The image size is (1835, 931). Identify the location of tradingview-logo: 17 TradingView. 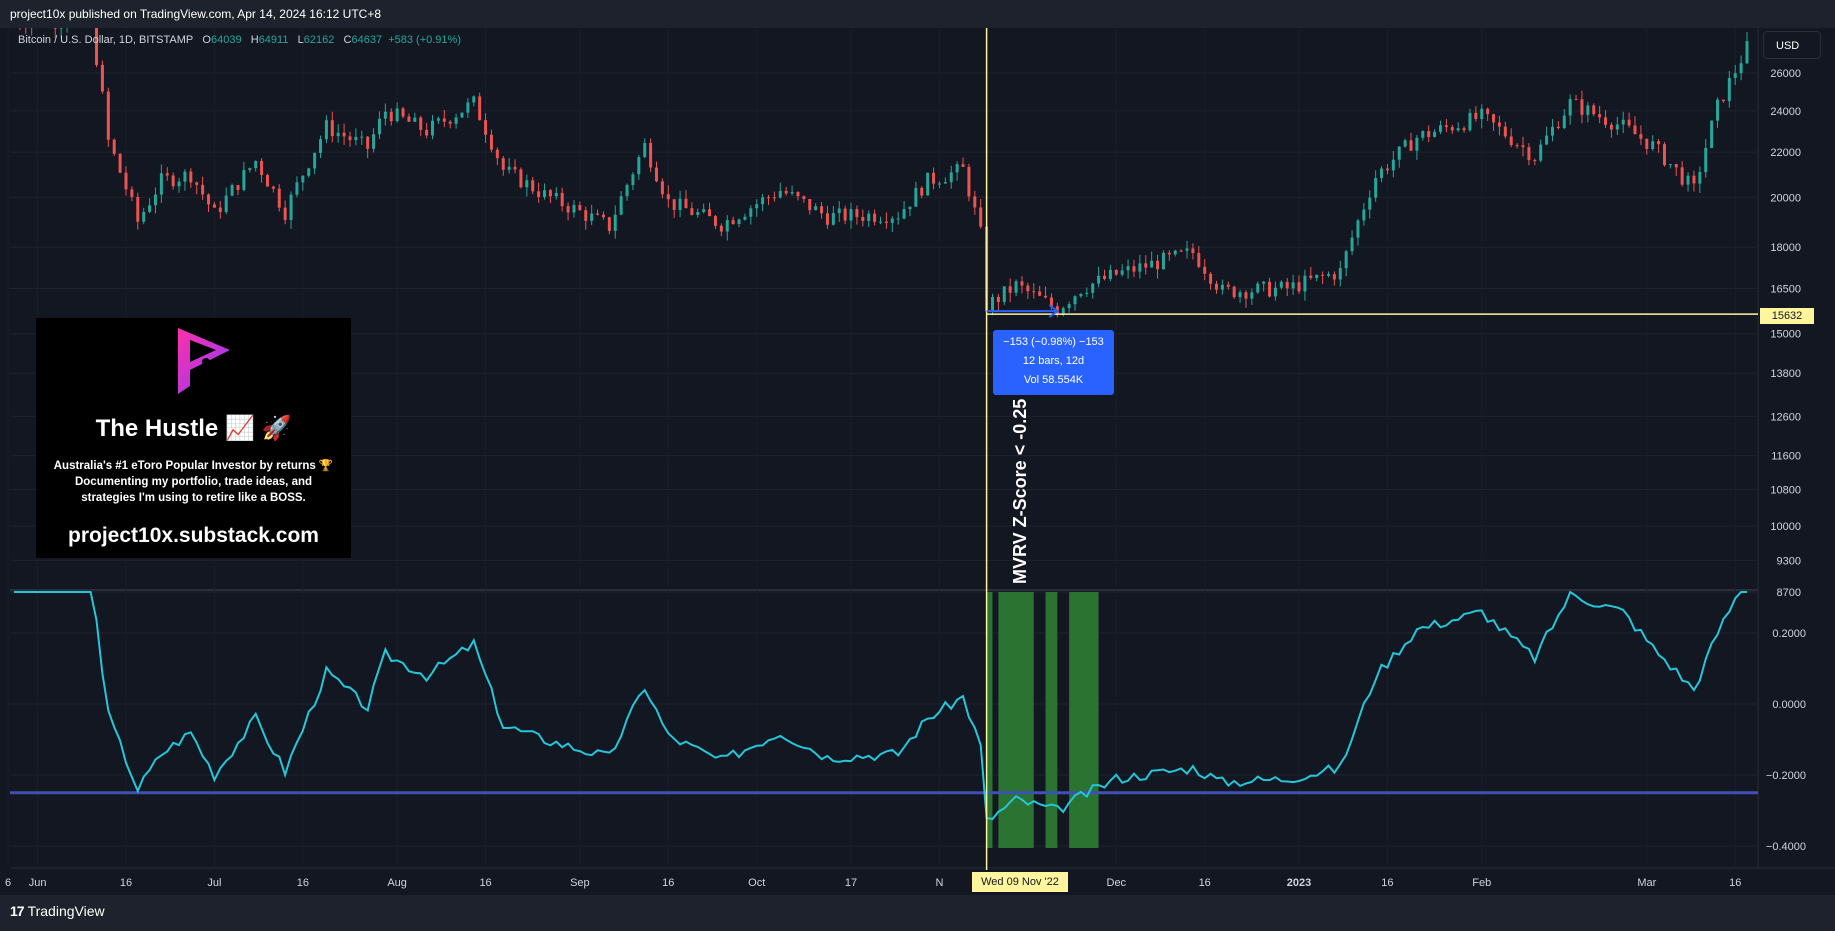
(57, 911).